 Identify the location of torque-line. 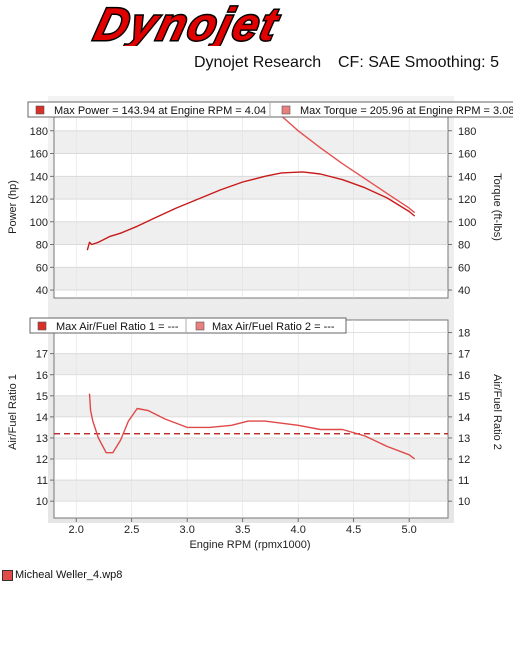
(348, 164).